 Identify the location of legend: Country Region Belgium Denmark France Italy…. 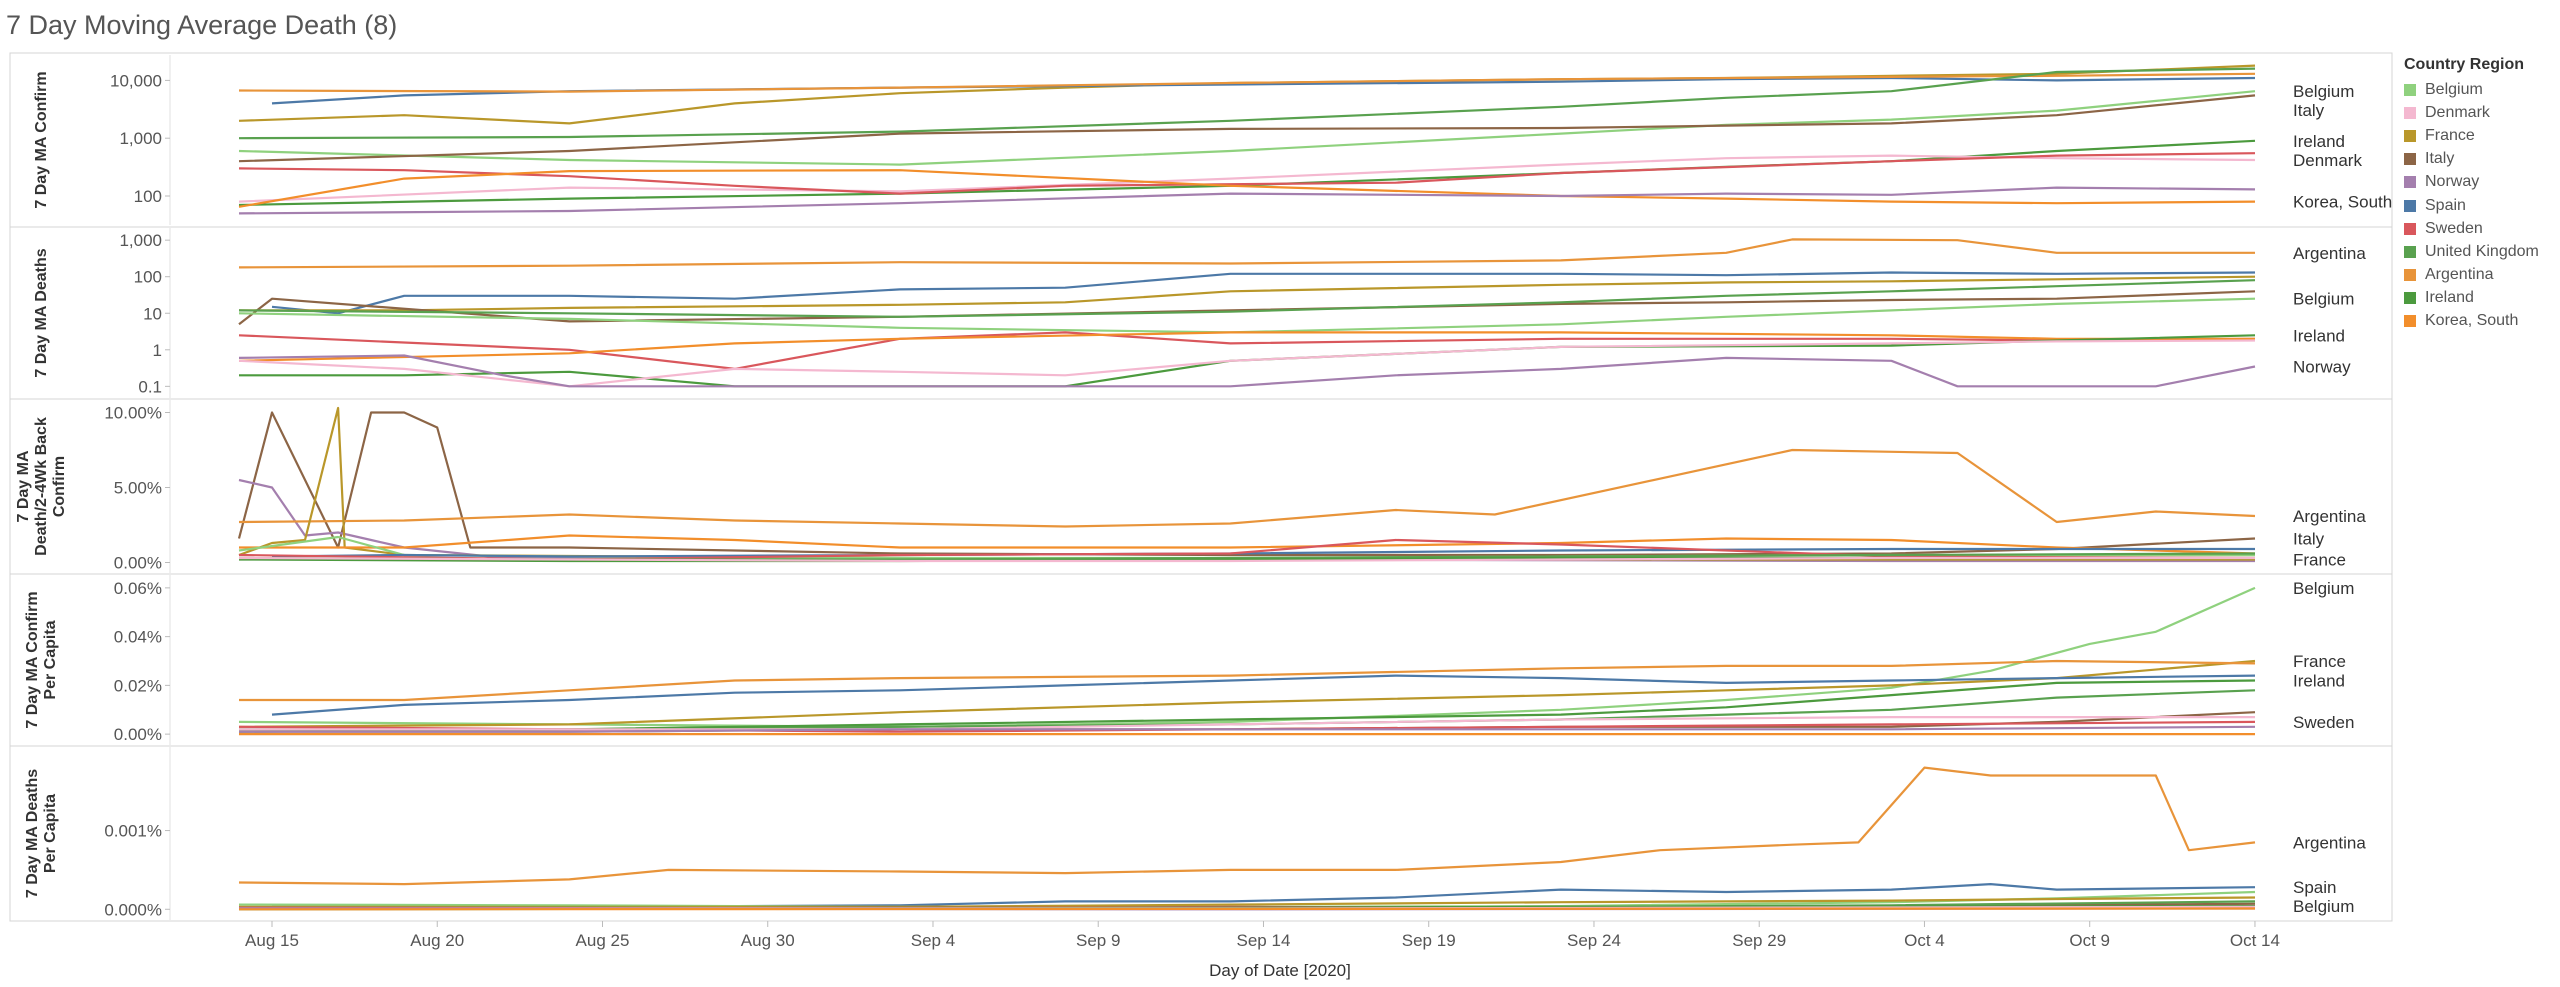
(2471, 194).